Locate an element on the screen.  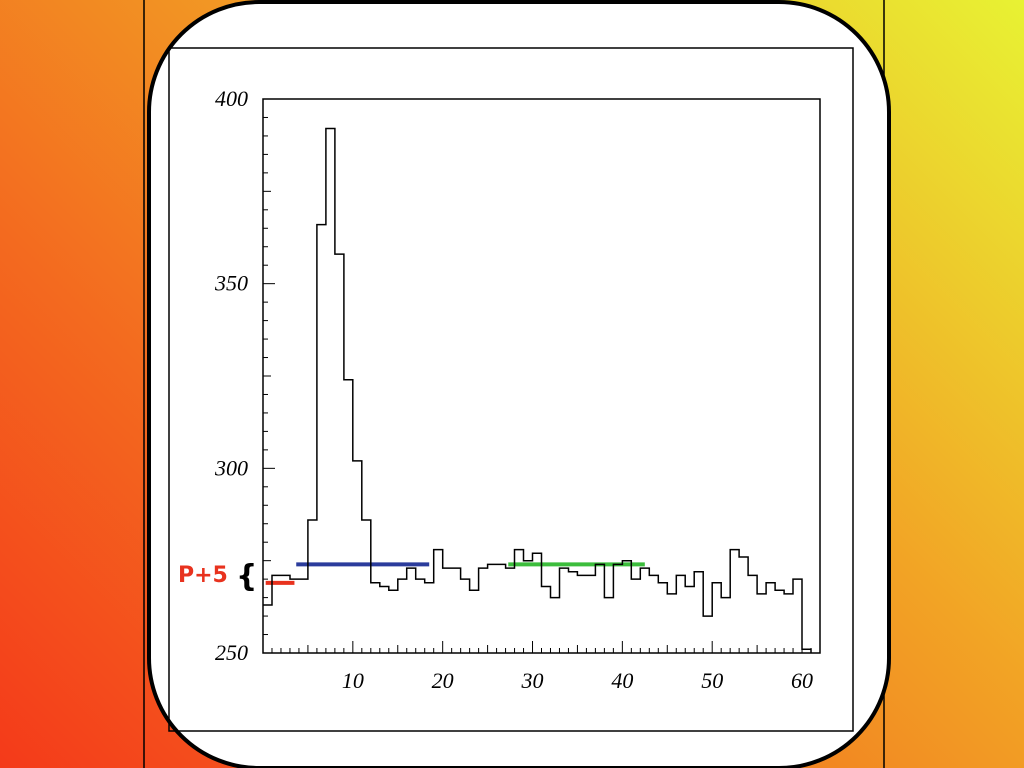
brace-icon: { is located at coordinates (246, 576).